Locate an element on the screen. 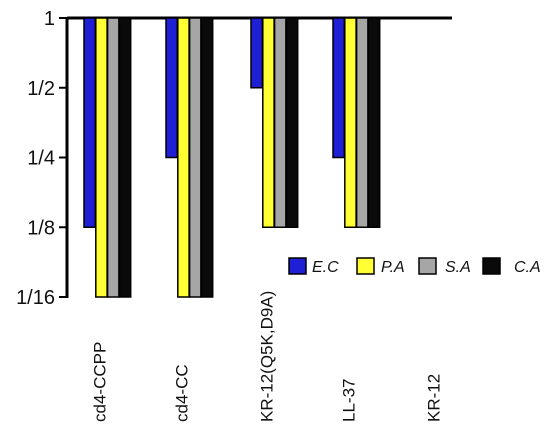  legend-label: E.C is located at coordinates (325, 267).